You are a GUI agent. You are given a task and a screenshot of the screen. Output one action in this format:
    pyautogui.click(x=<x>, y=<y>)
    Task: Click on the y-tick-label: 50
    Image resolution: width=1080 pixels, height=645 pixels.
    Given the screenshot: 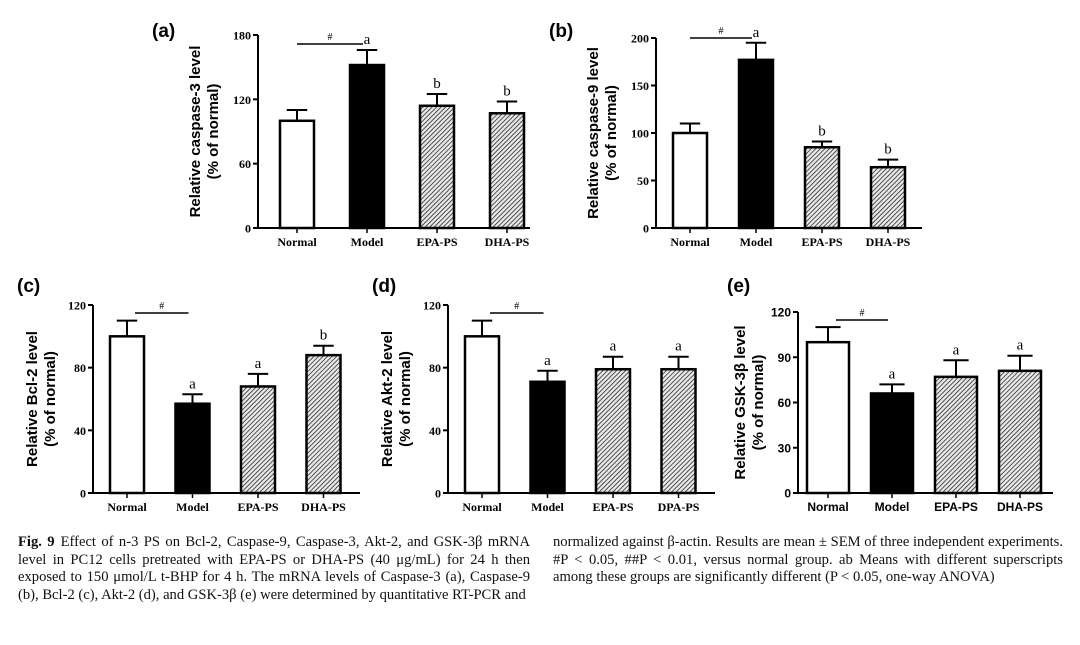 What is the action you would take?
    pyautogui.click(x=643, y=181)
    